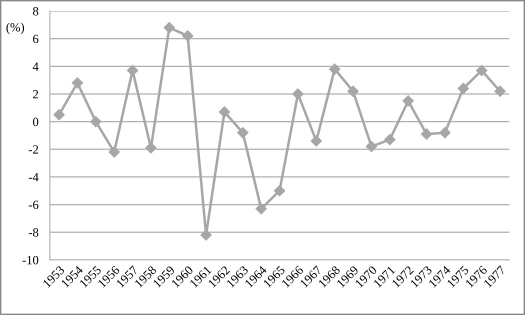 This screenshot has width=525, height=315. I want to click on y-tick-label: 0, so click(35, 122).